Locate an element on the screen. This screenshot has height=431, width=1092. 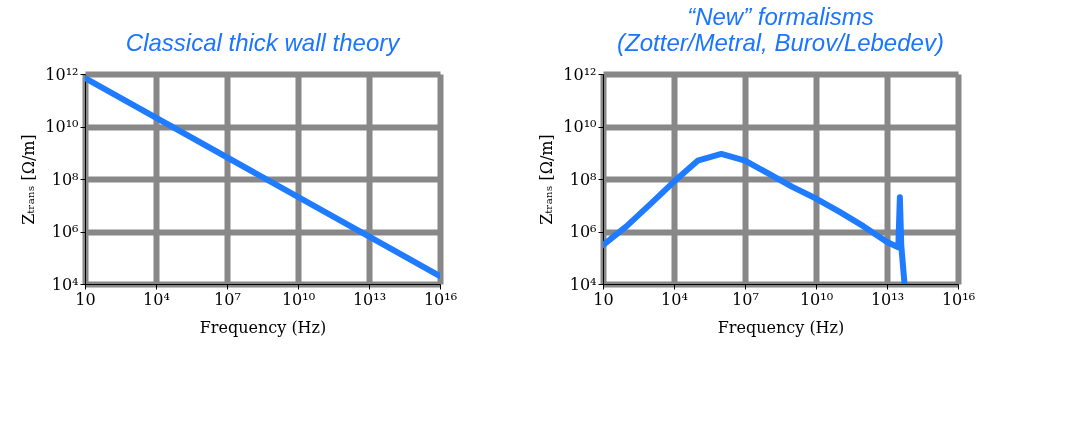
chart-title: “New” formalisms (Zotter/Metral, Burov/Lebedev) is located at coordinates (780, 29).